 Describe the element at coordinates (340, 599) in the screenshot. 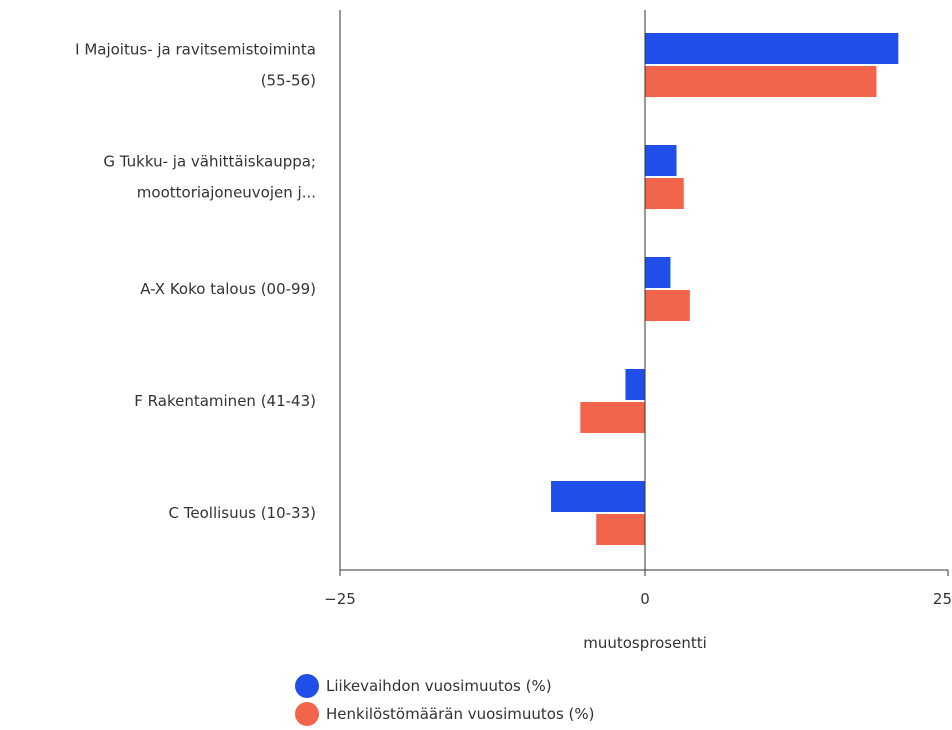

I see `x-tick-label: −25` at that location.